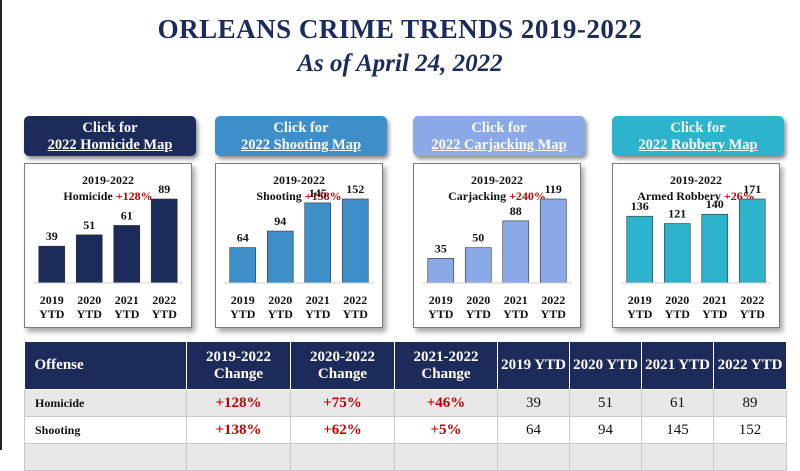 This screenshot has height=471, width=800. I want to click on offense-cell: Homicide, so click(105, 403).